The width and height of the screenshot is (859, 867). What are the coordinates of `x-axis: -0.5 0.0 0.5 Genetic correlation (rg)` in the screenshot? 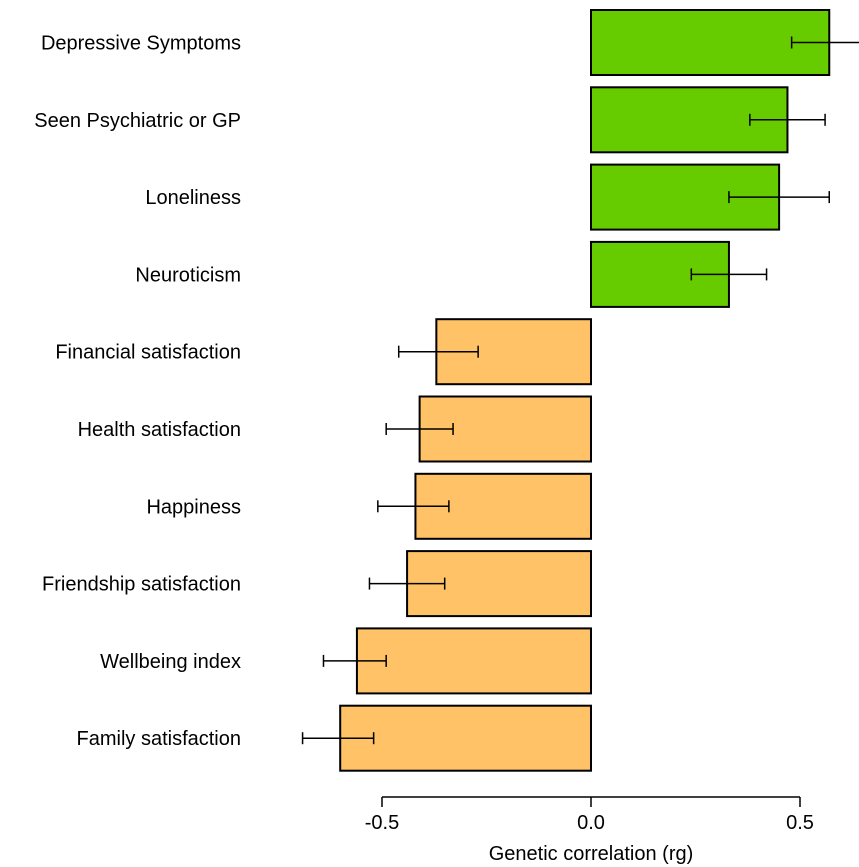 It's located at (589, 830).